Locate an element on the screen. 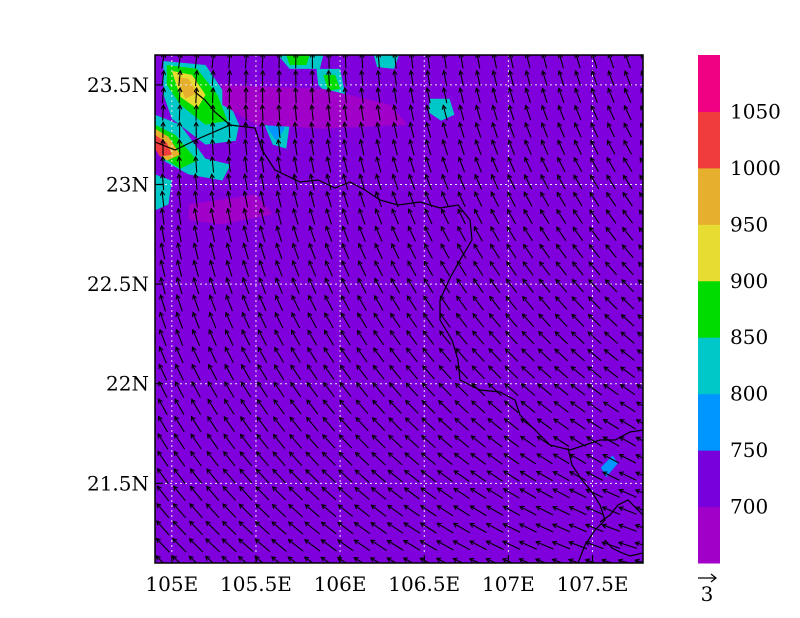 Image resolution: width=800 pixels, height=618 pixels. contour-patch is located at coordinates (442, 109).